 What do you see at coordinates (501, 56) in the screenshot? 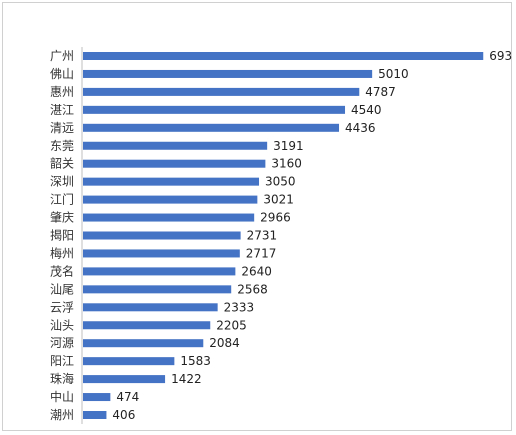
I see `value-label: 6935` at bounding box center [501, 56].